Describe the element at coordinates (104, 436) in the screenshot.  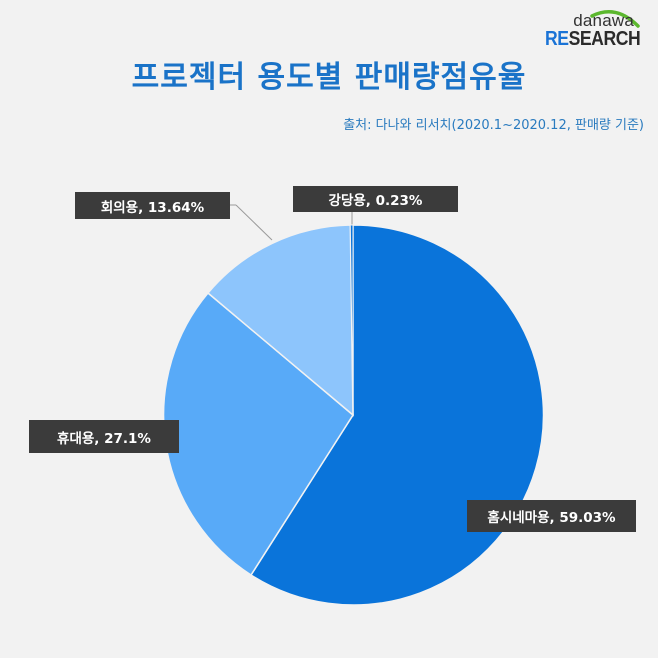
I see `data-label-portable: 휴대용, 27.1%` at that location.